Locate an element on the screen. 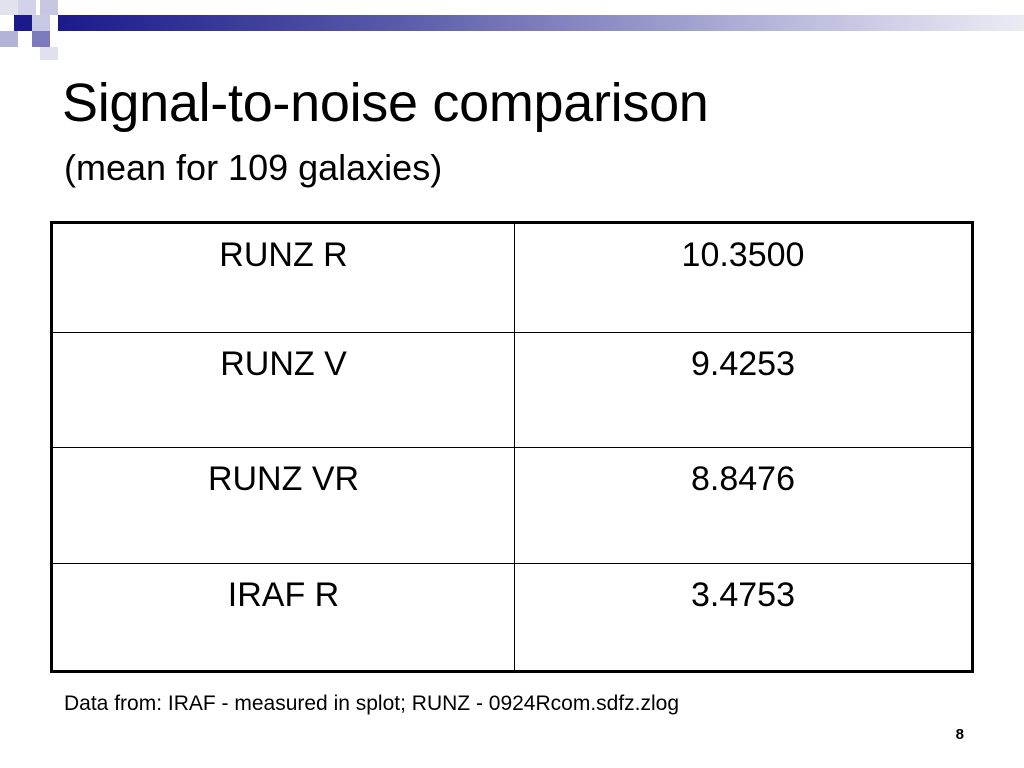 This screenshot has height=768, width=1024. row-label: RUNZ R is located at coordinates (283, 277).